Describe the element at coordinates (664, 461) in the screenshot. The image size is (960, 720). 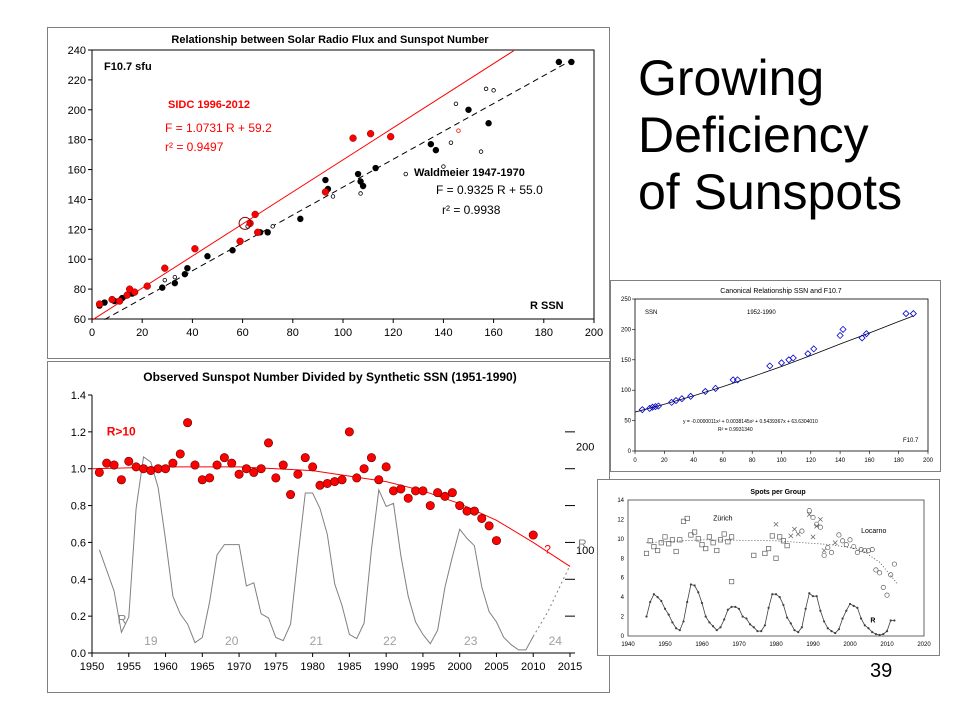
I see `canonical-x-tick-label: 20` at that location.